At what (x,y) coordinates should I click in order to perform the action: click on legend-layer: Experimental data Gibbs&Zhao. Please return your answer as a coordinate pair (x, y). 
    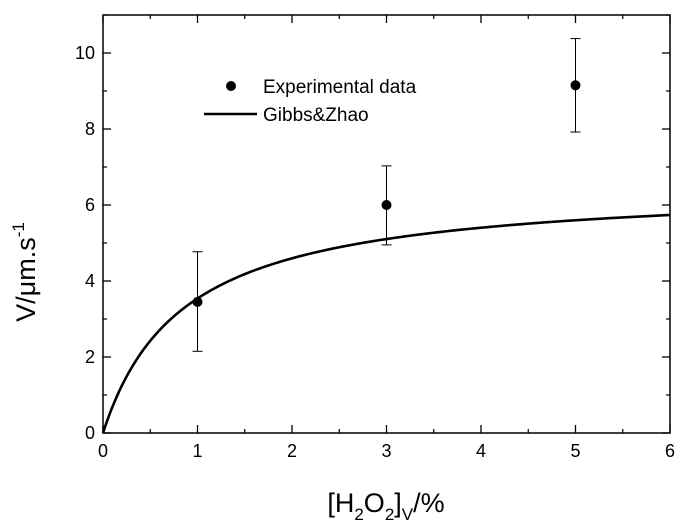
    Looking at the image, I should click on (310, 101).